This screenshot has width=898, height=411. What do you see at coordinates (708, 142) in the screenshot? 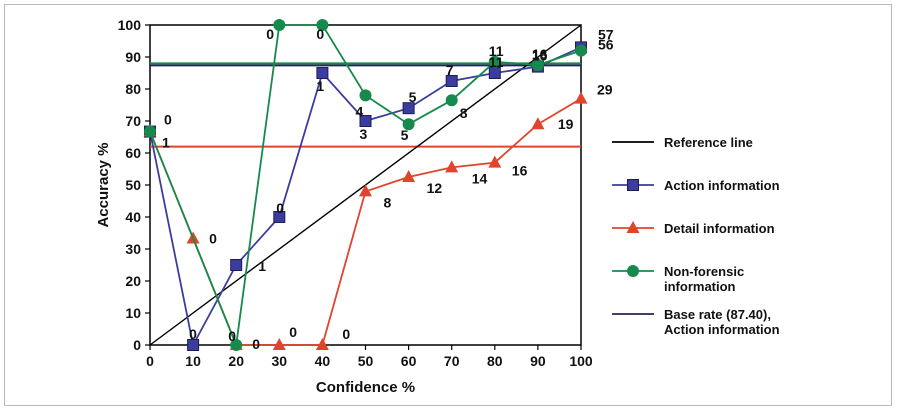
I see `legend-label: Reference line` at bounding box center [708, 142].